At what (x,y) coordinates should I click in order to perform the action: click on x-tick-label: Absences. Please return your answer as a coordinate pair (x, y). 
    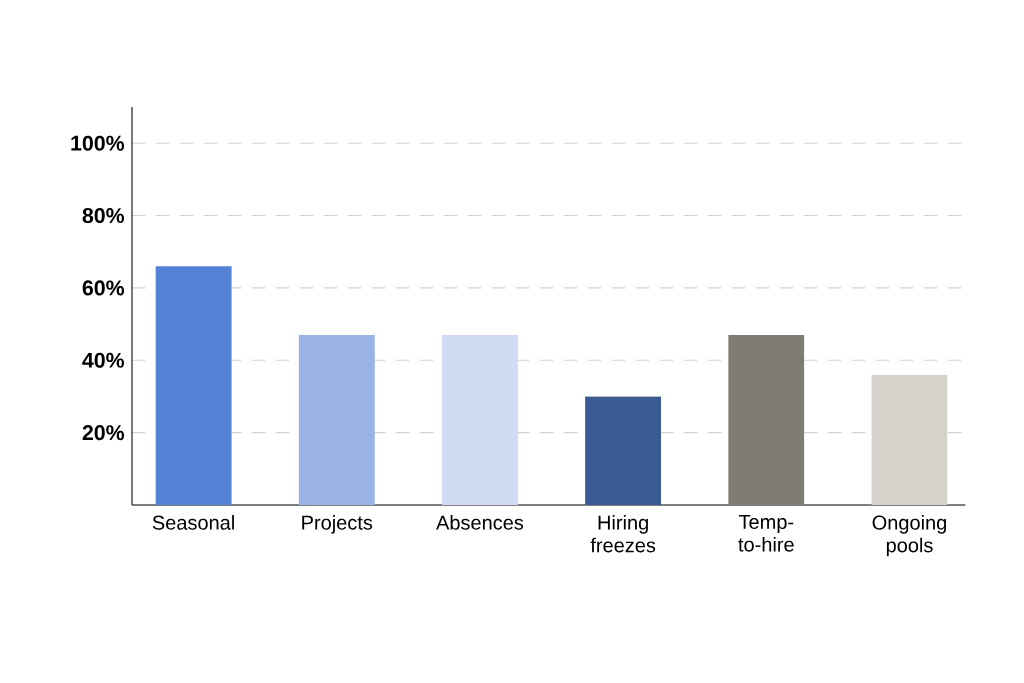
    Looking at the image, I should click on (480, 522).